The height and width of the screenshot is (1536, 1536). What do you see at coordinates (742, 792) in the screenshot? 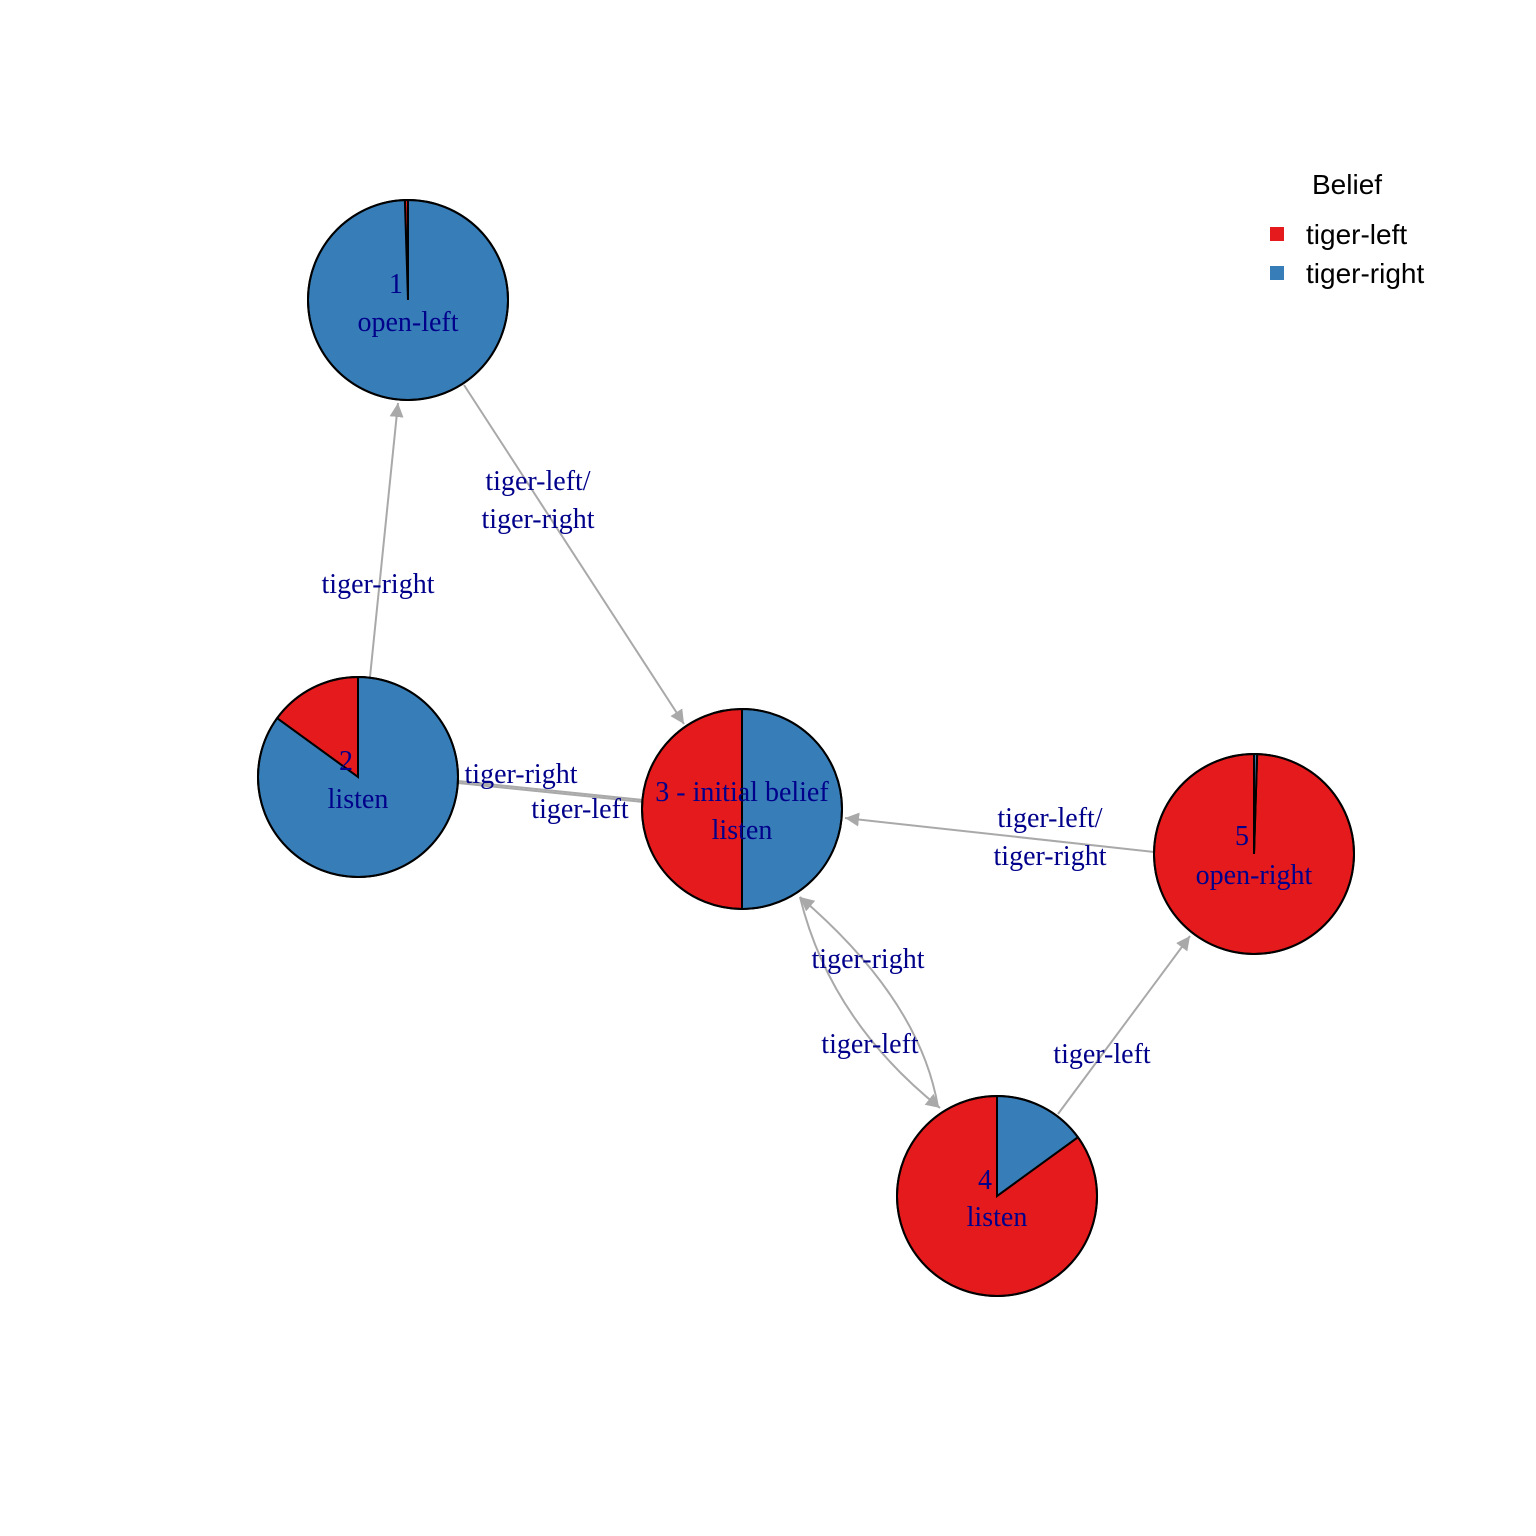
I see `node-3-id-label: 3 - initial belief` at bounding box center [742, 792].